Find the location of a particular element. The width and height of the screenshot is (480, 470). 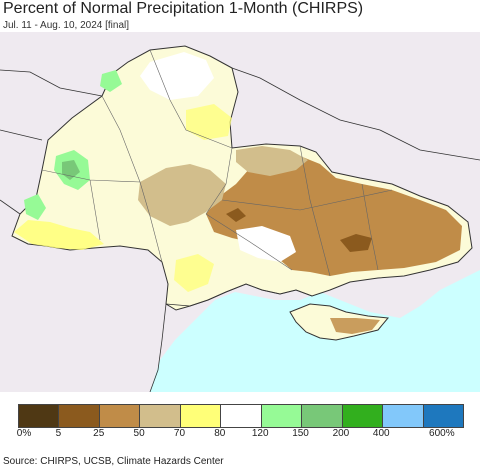

very-dry-spot is located at coordinates (356, 243).